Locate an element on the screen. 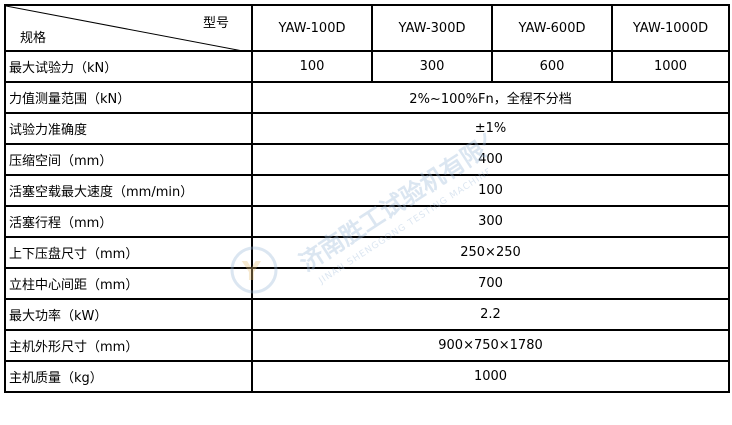 This screenshot has width=732, height=425. table-row: 力值测量范围（kN） 2%~100%Fn，全程不分档 is located at coordinates (367, 97).